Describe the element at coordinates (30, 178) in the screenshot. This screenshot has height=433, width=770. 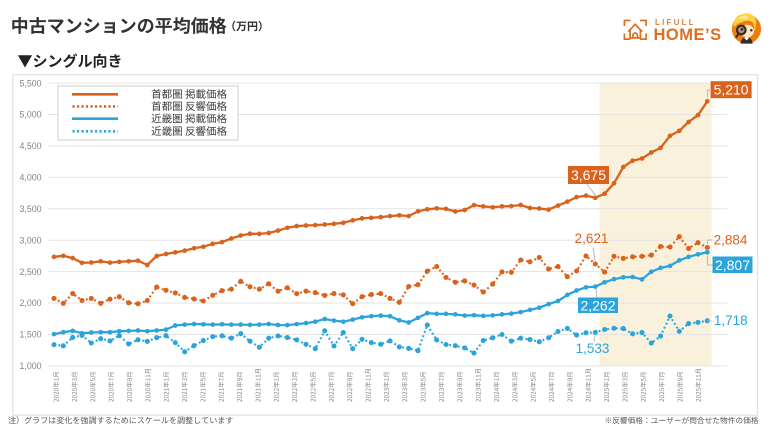
I see `svg-text: 4,000` at that location.